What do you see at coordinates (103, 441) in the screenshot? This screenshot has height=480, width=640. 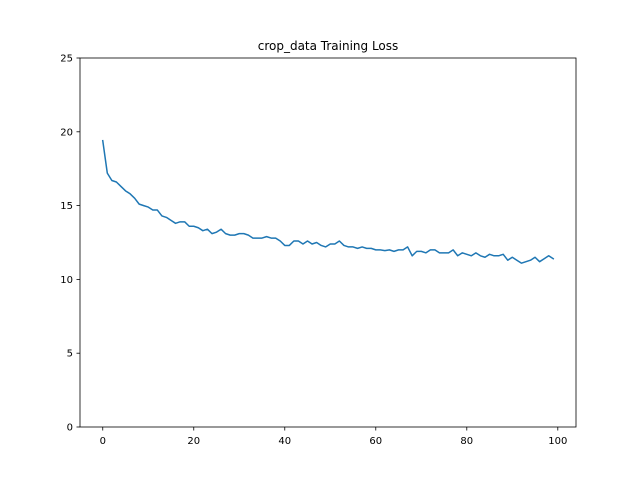 I see `x-tick-label: 0` at bounding box center [103, 441].